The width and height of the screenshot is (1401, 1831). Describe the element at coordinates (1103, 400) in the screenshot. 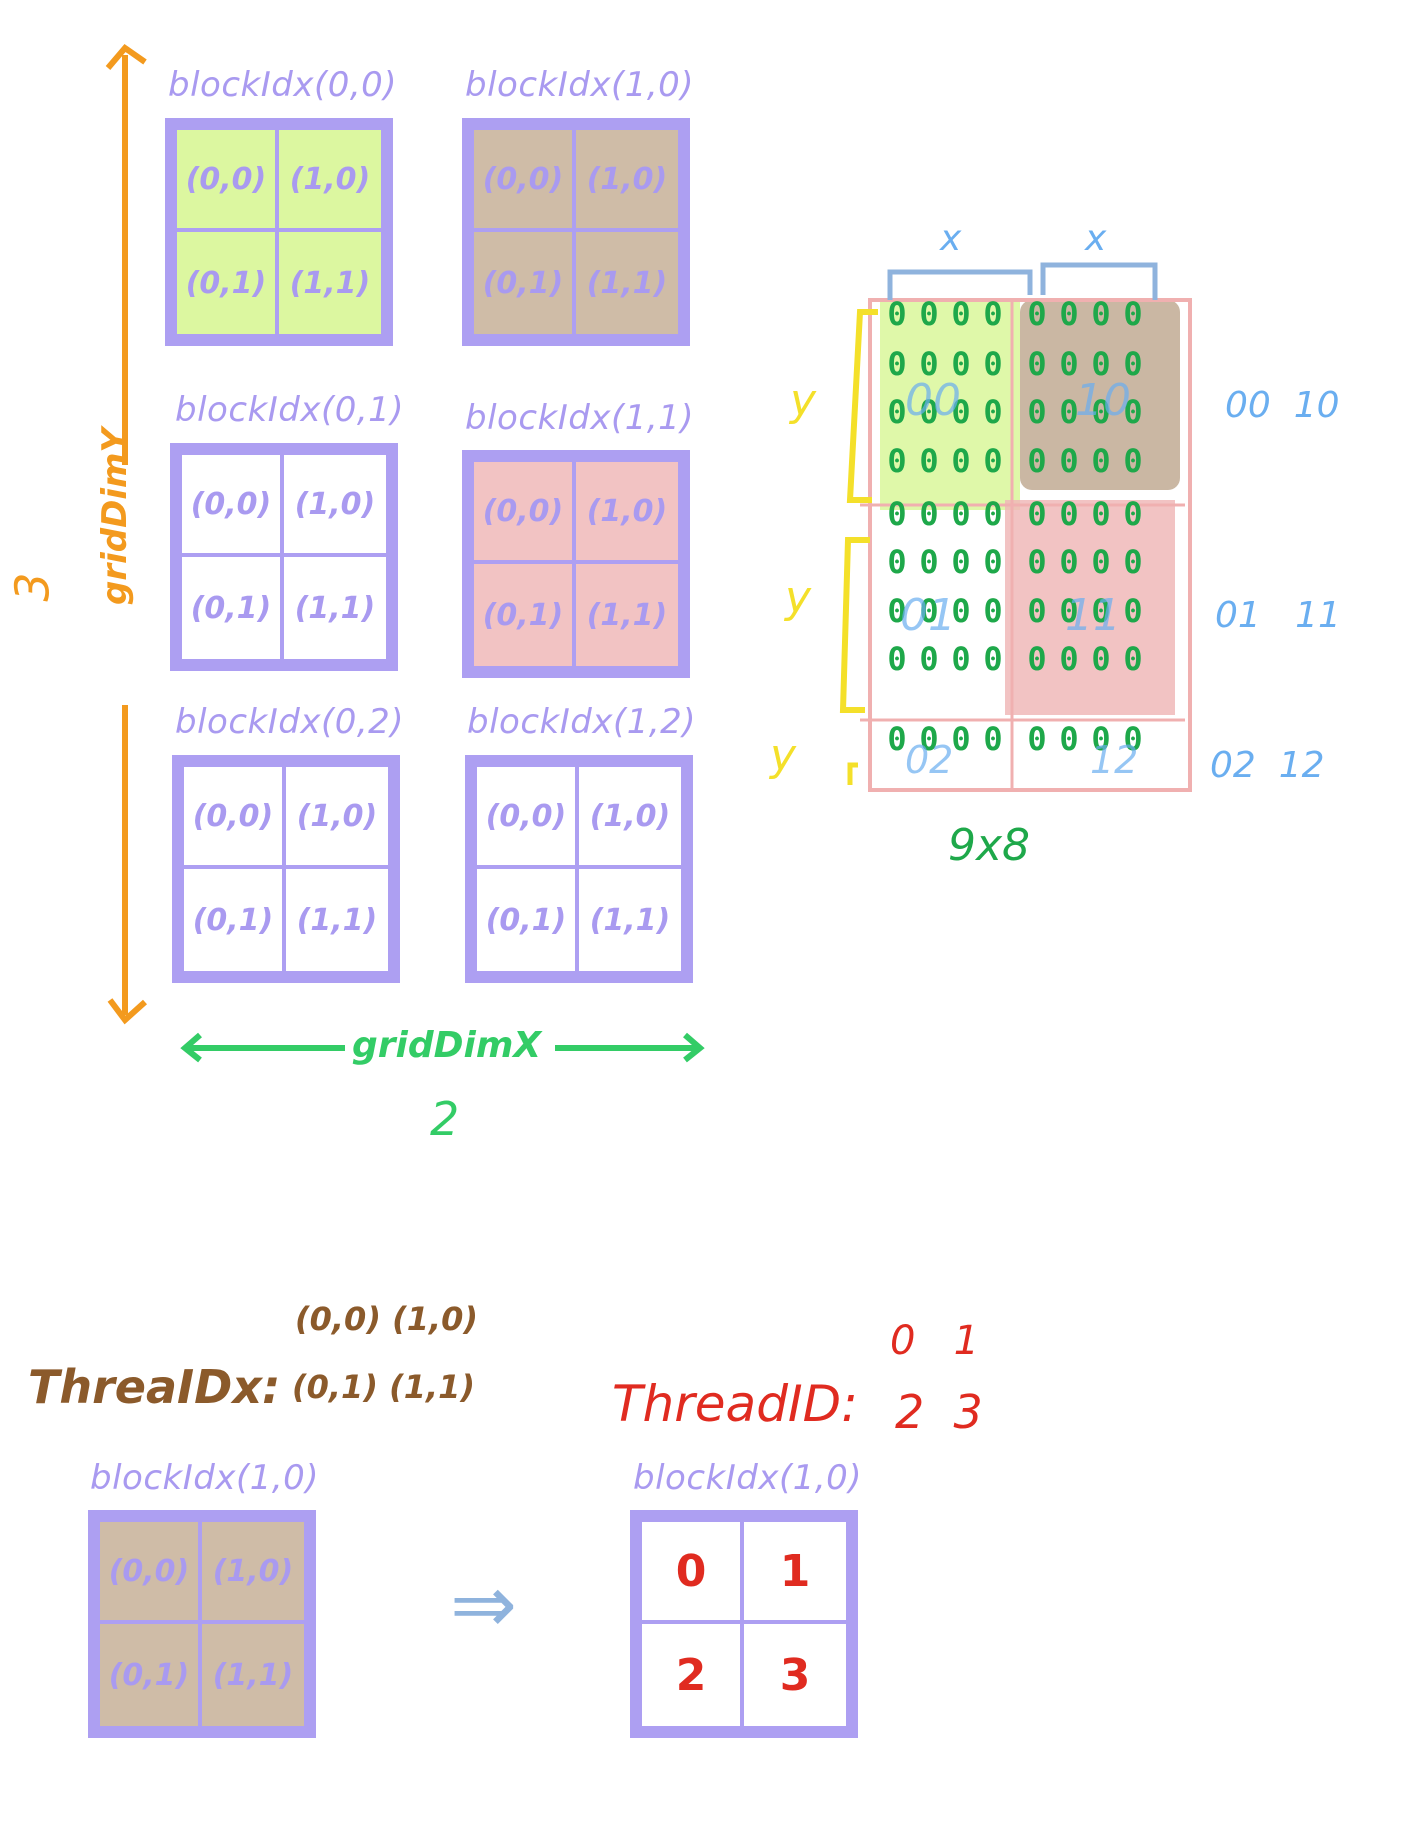

I see `region-label-10: 10` at that location.